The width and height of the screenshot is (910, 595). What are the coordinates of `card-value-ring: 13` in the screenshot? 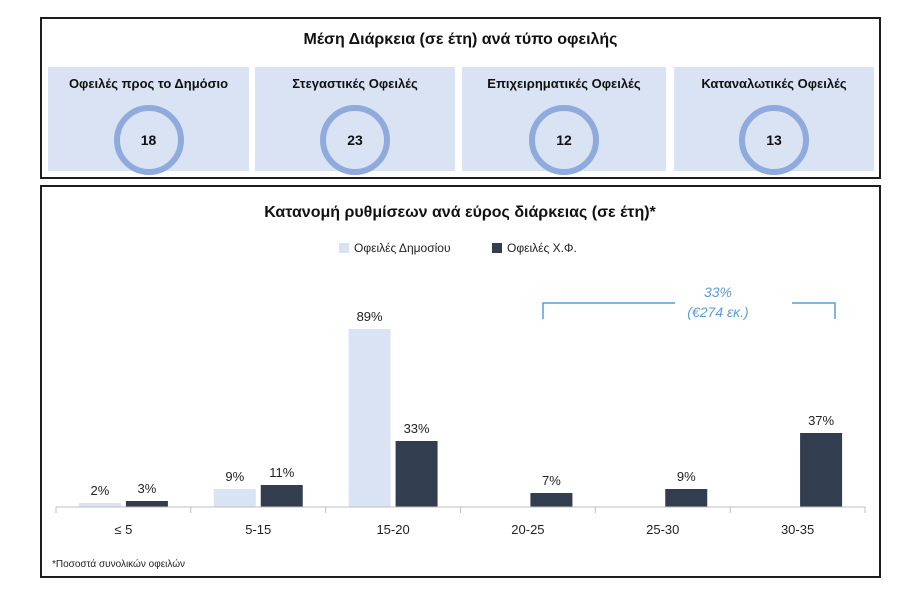 It's located at (774, 140).